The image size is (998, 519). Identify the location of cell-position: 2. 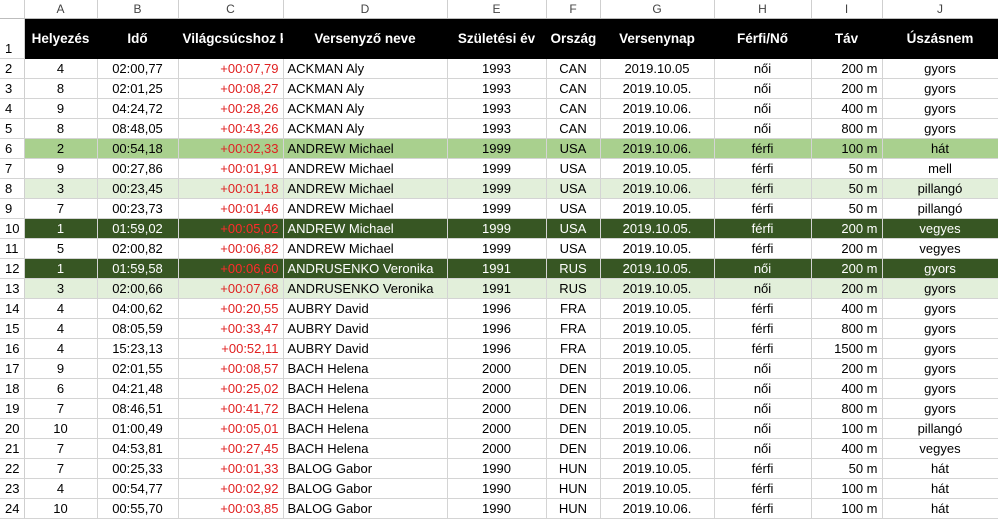
(61, 148).